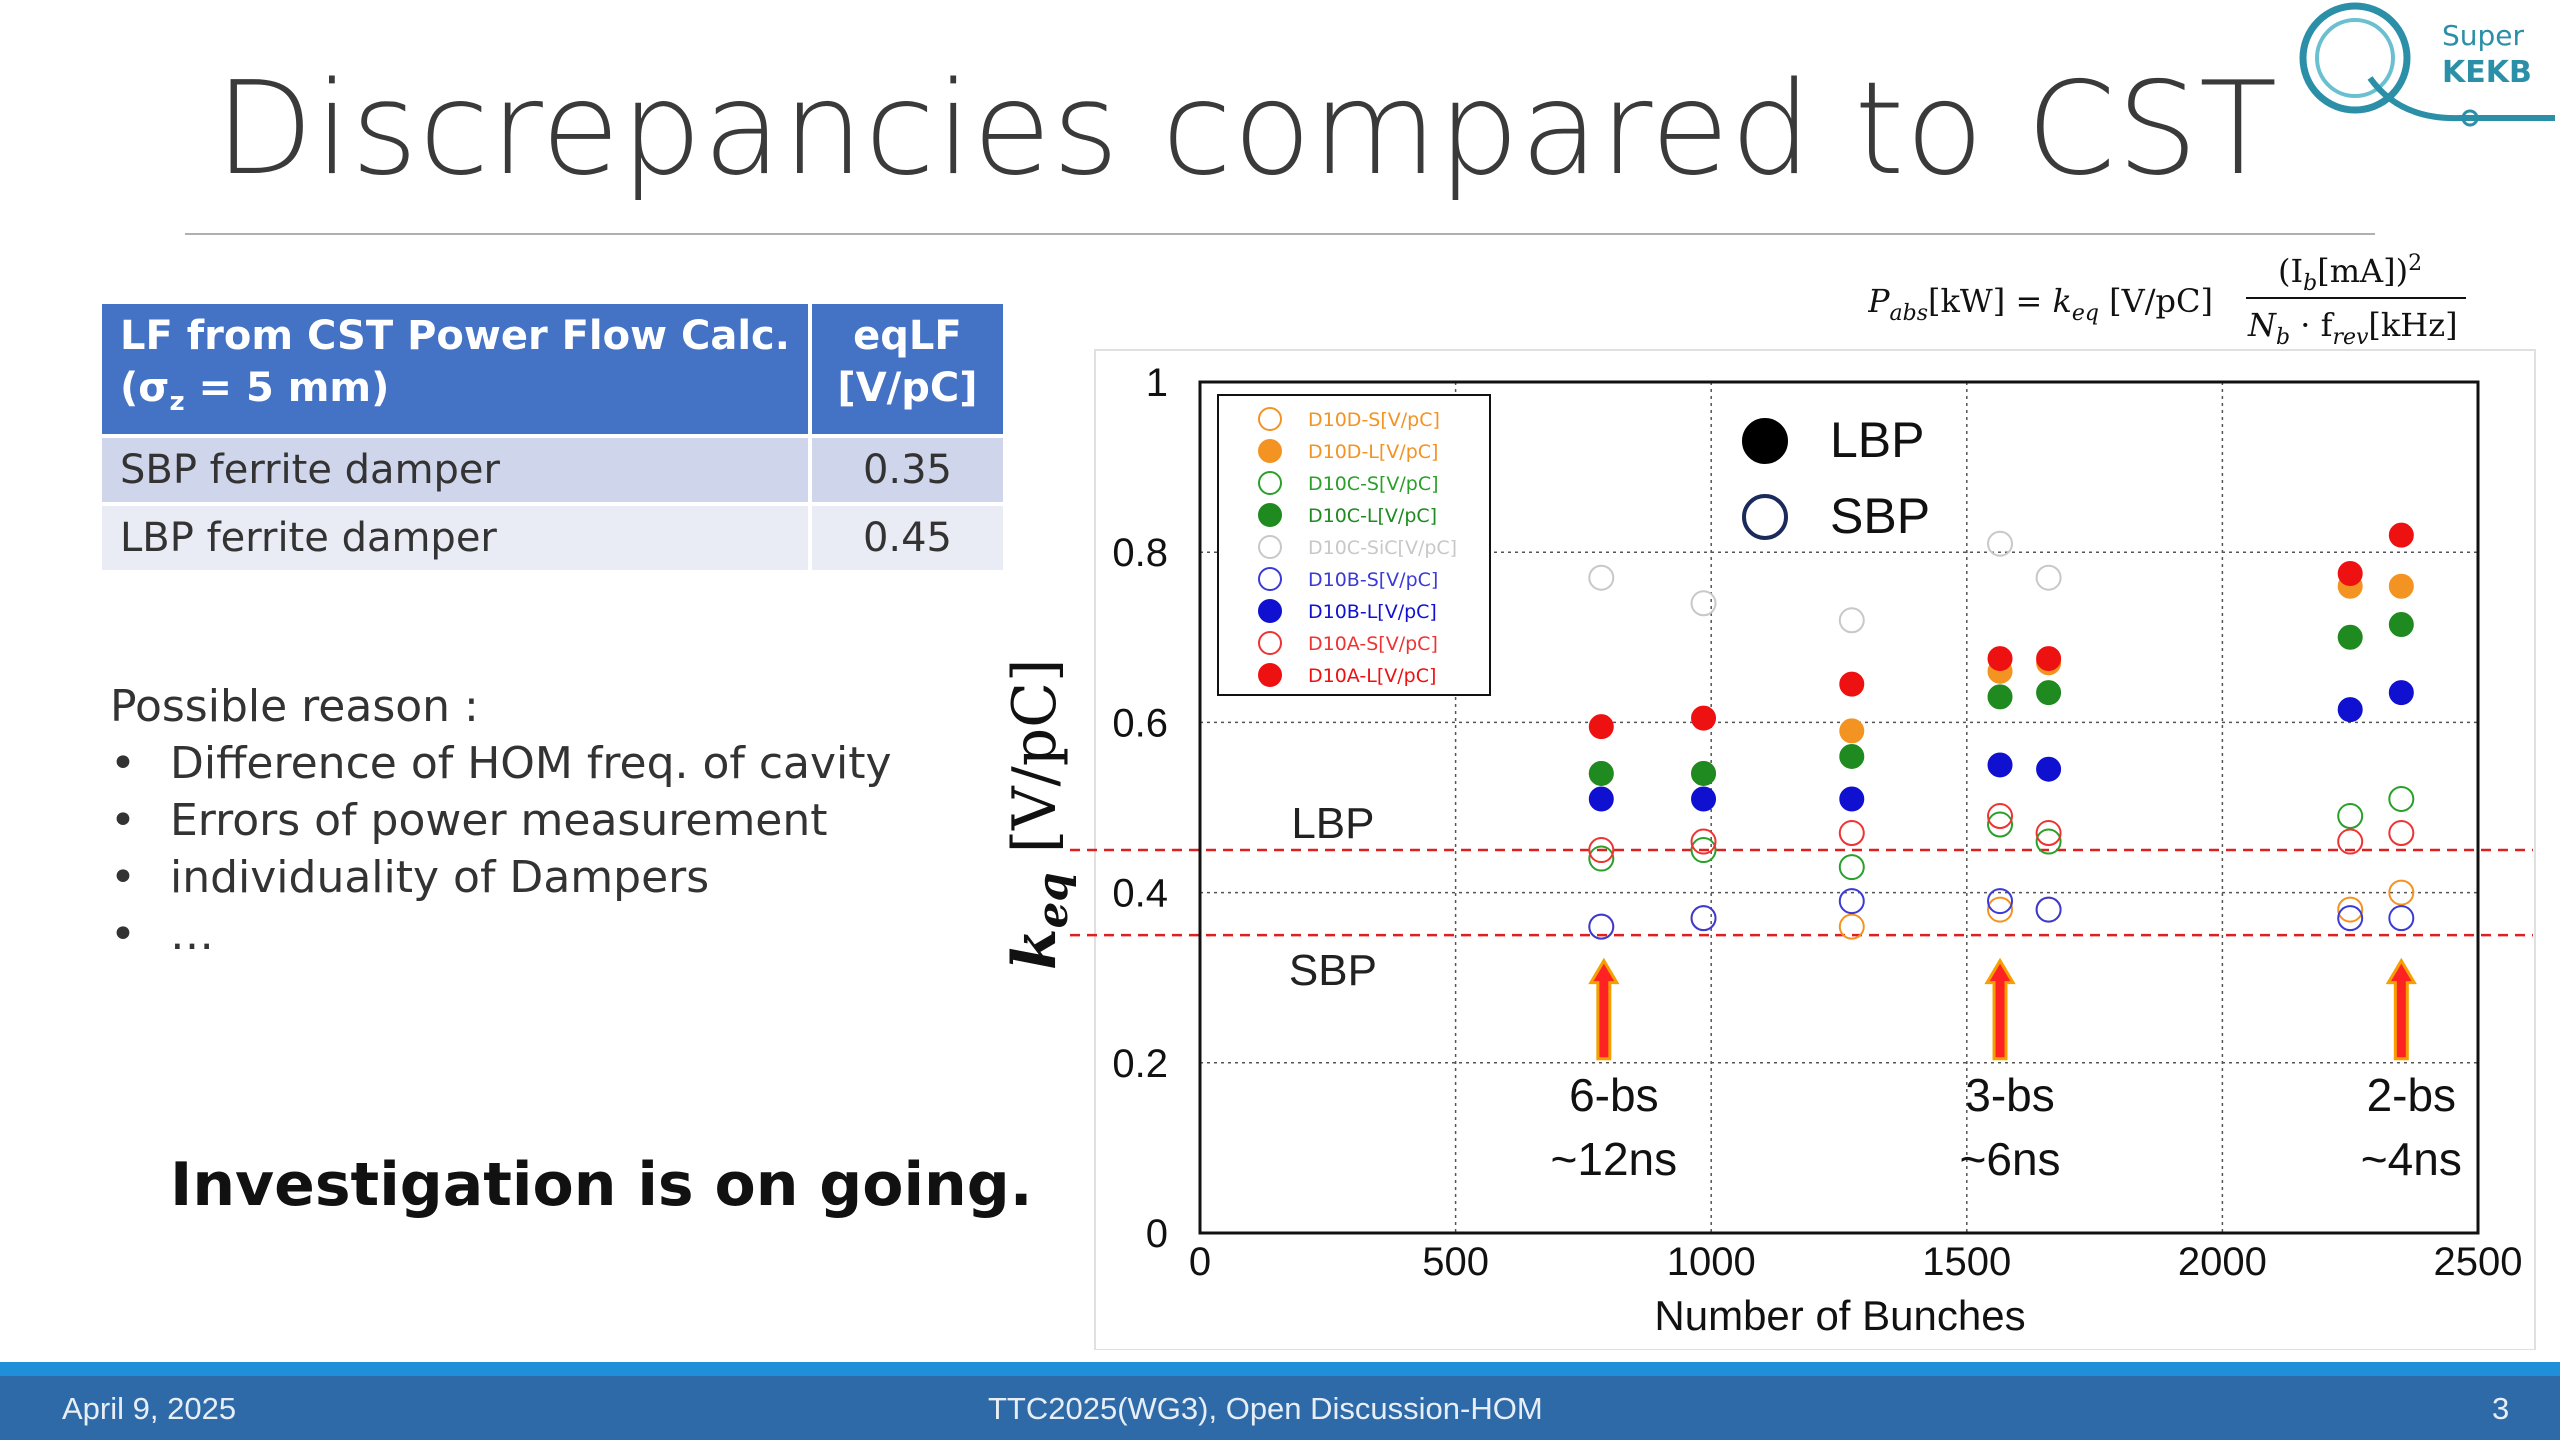 The height and width of the screenshot is (1440, 2560). I want to click on svg-text: Pabs[kW] = keq [V/pC], so click(2040, 304).